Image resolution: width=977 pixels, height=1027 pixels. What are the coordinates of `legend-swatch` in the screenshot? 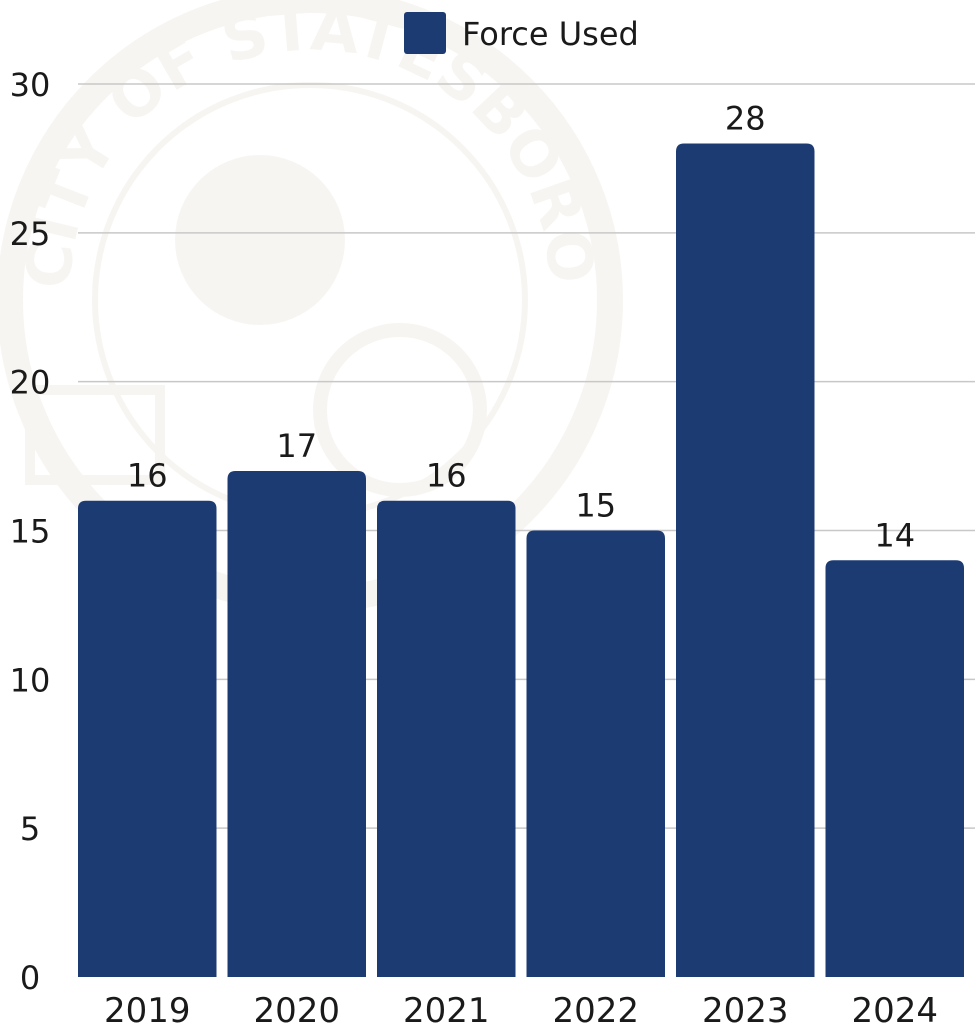 It's located at (425, 33).